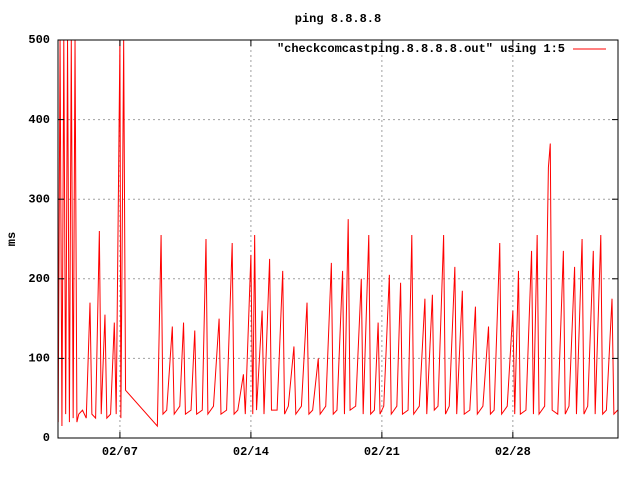 This screenshot has height=485, width=640. What do you see at coordinates (251, 452) in the screenshot?
I see `x-tick-label: 02/14` at bounding box center [251, 452].